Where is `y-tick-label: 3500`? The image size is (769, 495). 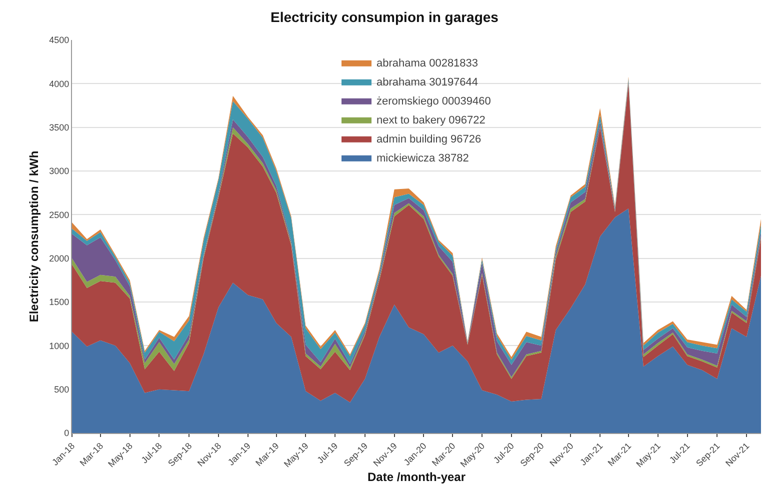 y-tick-label: 3500 is located at coordinates (59, 127).